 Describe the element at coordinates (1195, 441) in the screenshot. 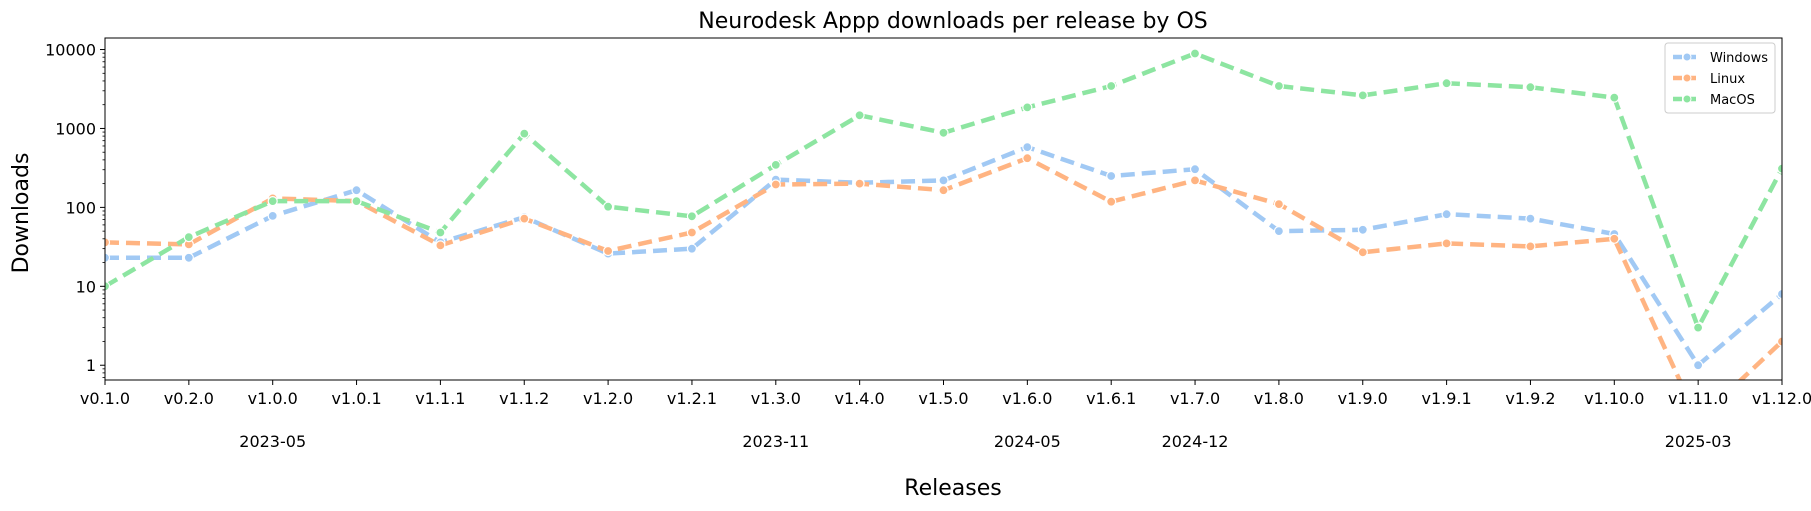

I see `date-label: 2024-12` at that location.